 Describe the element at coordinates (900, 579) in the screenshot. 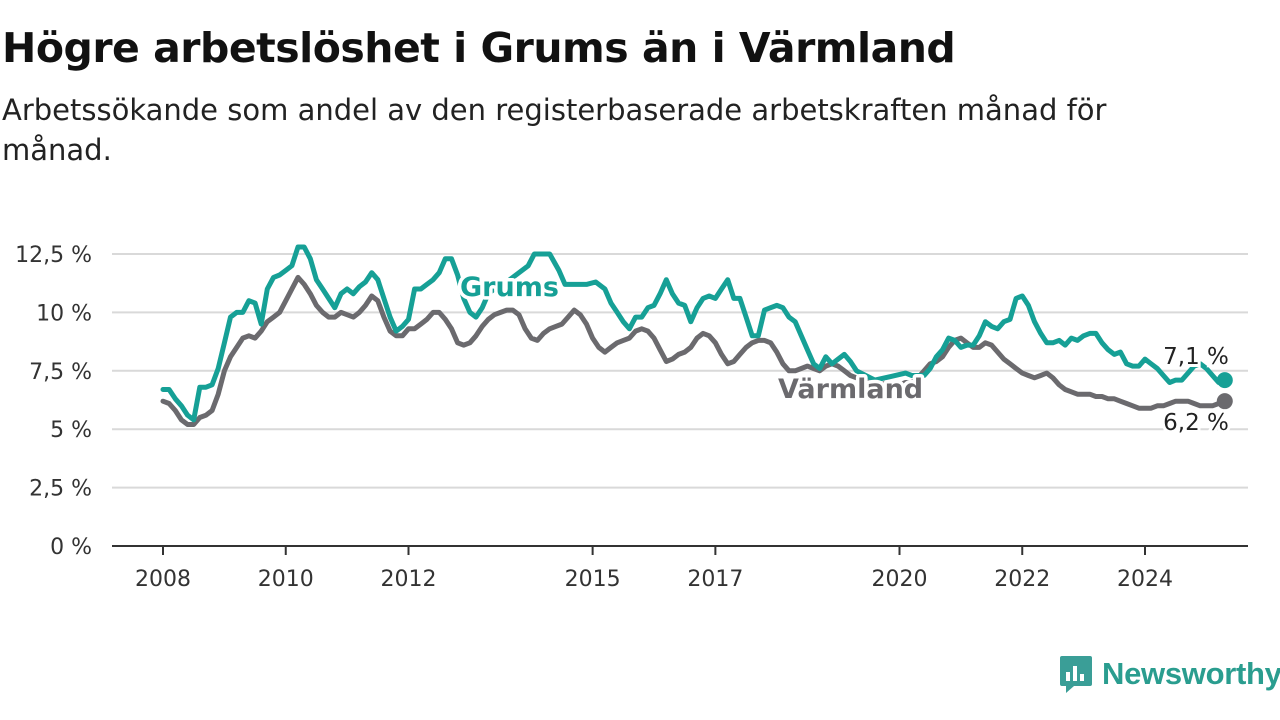

I see `x-tick-label: 2020` at that location.